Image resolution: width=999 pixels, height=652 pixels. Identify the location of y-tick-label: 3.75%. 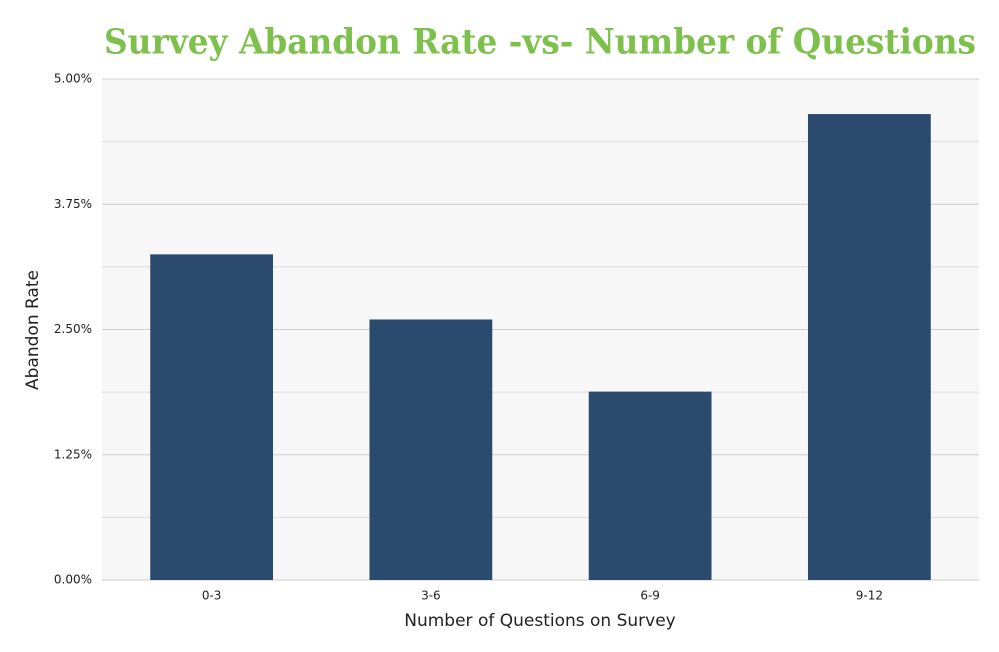
(73, 204).